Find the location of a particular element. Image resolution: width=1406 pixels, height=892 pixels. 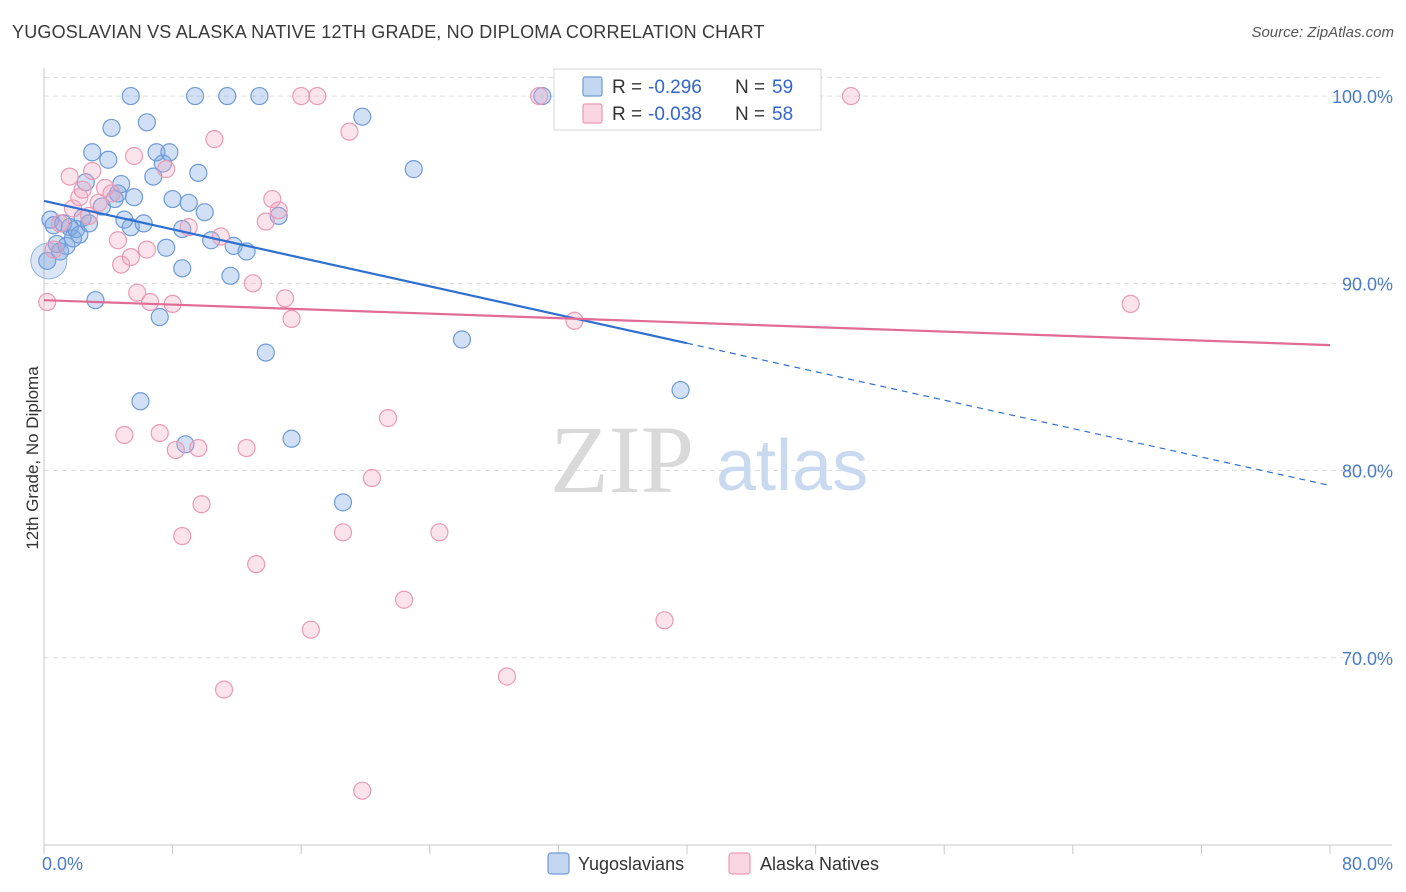

x-tick-labels: 0.0% 80.0% is located at coordinates (717, 864).